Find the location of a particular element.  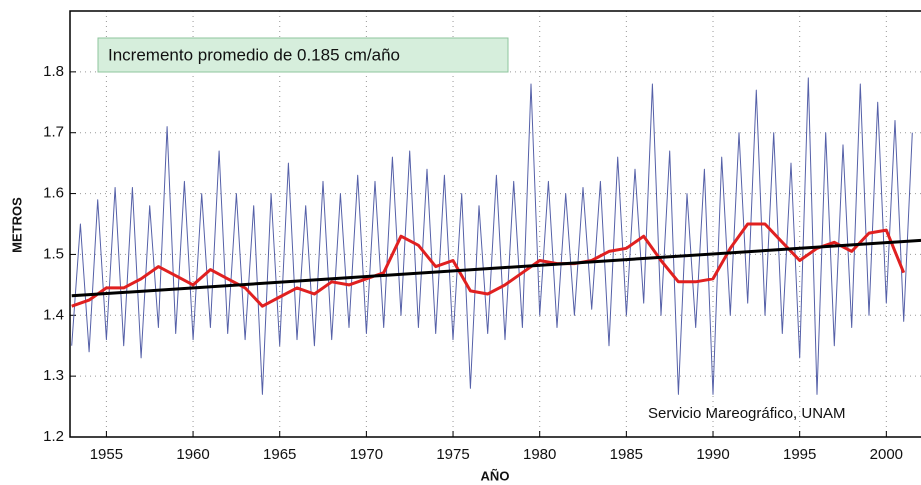

y-tick-label: 1.4 is located at coordinates (53, 314).